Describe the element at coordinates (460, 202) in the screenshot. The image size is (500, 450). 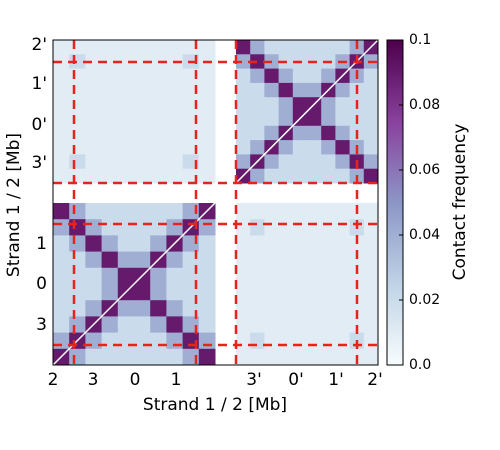
I see `colorbar-label: Contact frequency` at that location.